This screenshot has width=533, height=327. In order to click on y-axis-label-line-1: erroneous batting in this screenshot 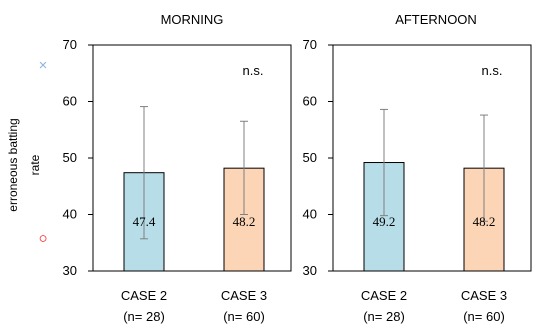, I will do `click(13, 164)`.